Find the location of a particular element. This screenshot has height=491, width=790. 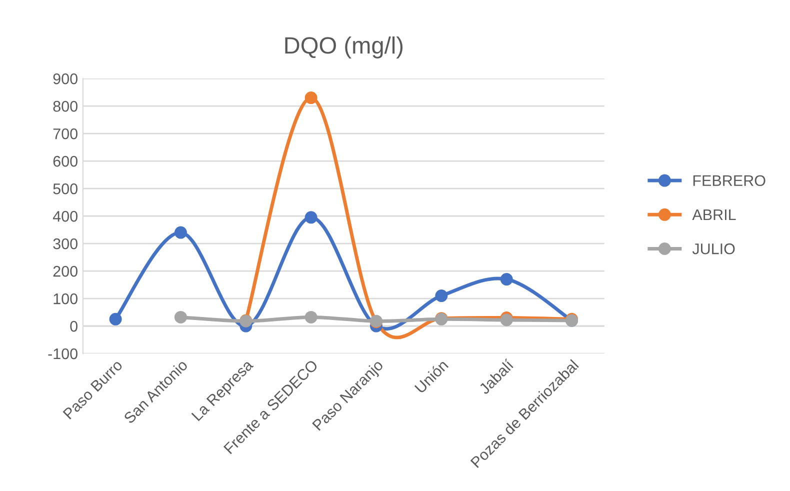

y-tick-label: 900 is located at coordinates (65, 78).